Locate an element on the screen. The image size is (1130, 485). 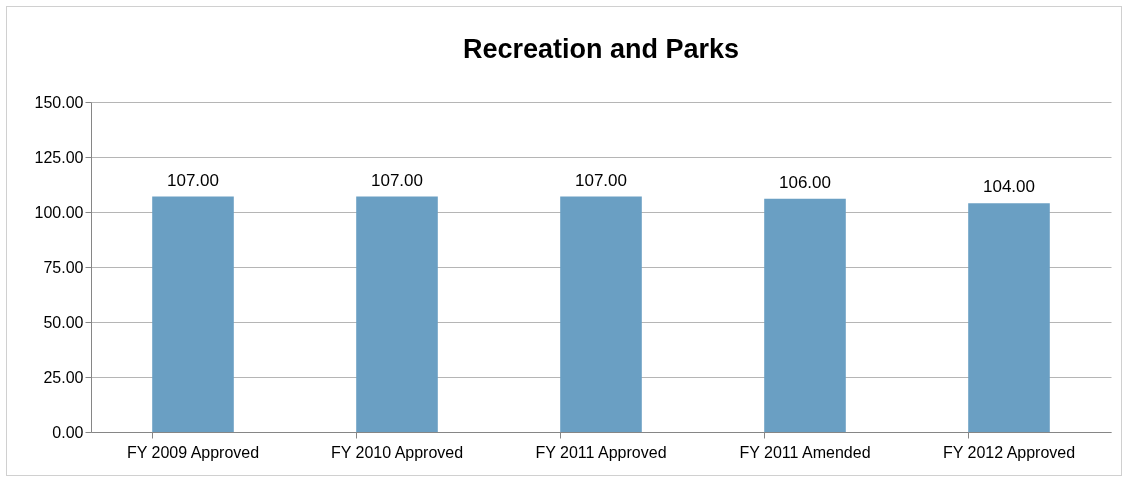
y-tick-label: 125.00 is located at coordinates (59, 157).